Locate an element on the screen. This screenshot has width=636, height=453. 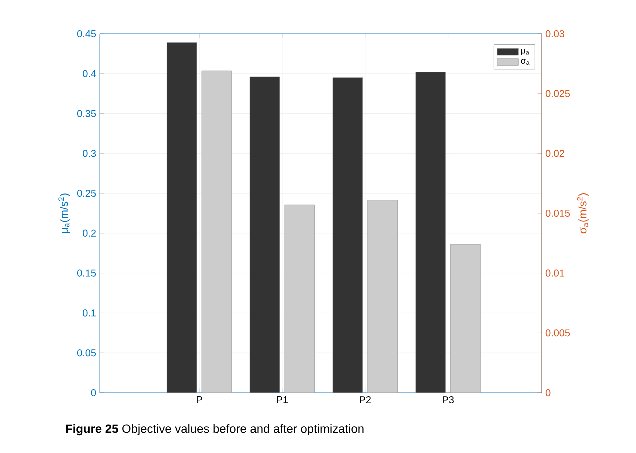
y2-tick-label: 0.025 is located at coordinates (558, 94).